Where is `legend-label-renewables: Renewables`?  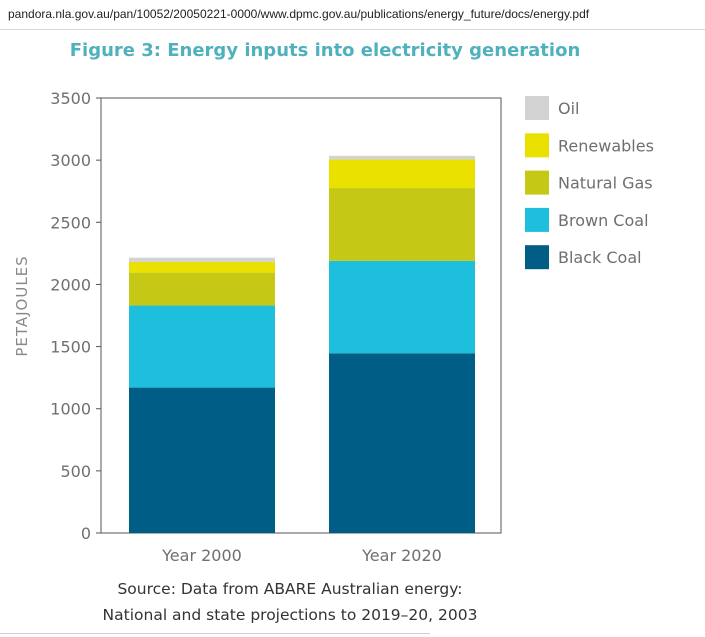 legend-label-renewables: Renewables is located at coordinates (606, 145).